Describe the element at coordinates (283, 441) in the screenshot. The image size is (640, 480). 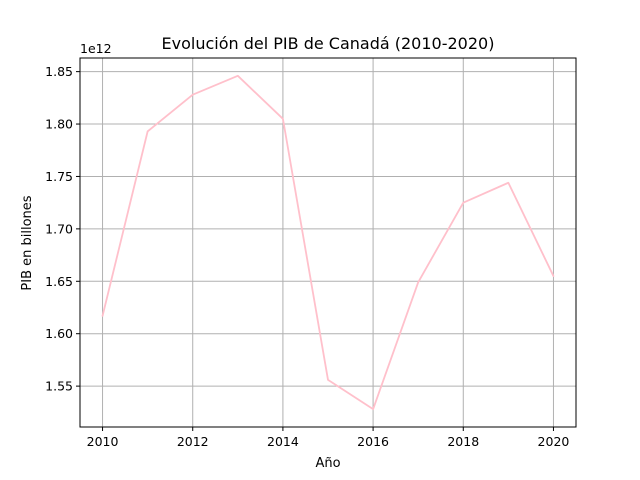
I see `x-tick-label: 2014` at that location.